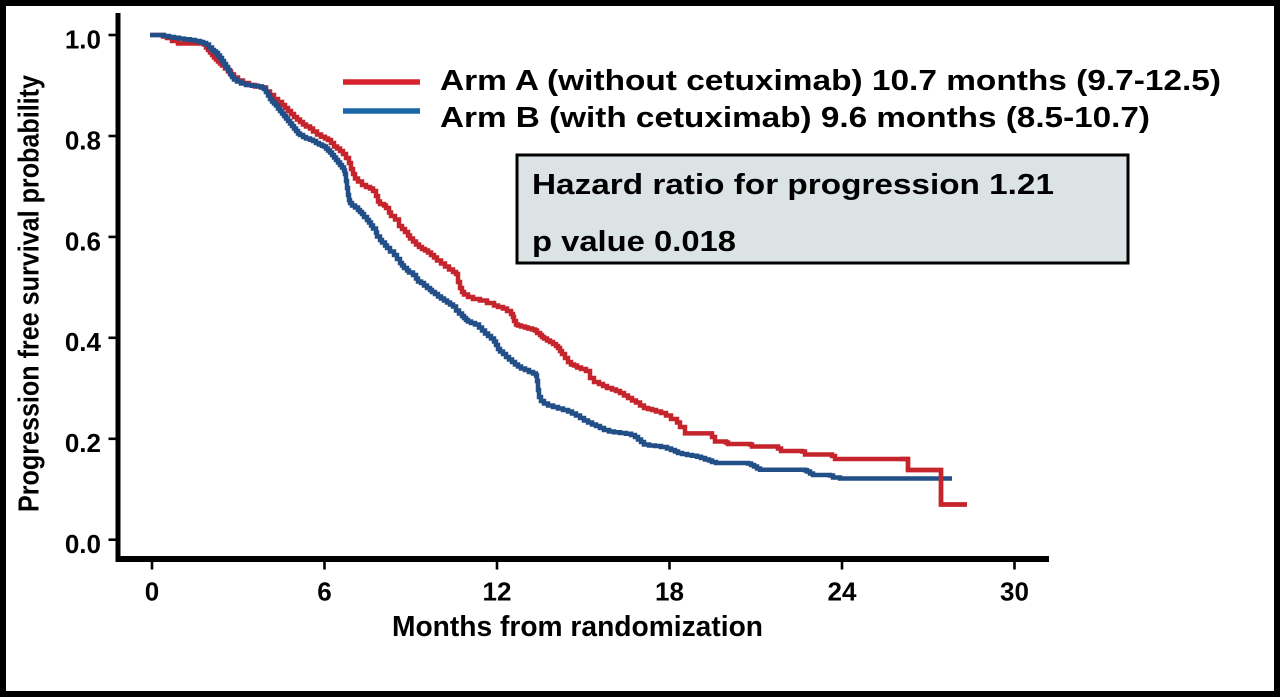  Describe the element at coordinates (842, 592) in the screenshot. I see `svg-text: 24` at that location.